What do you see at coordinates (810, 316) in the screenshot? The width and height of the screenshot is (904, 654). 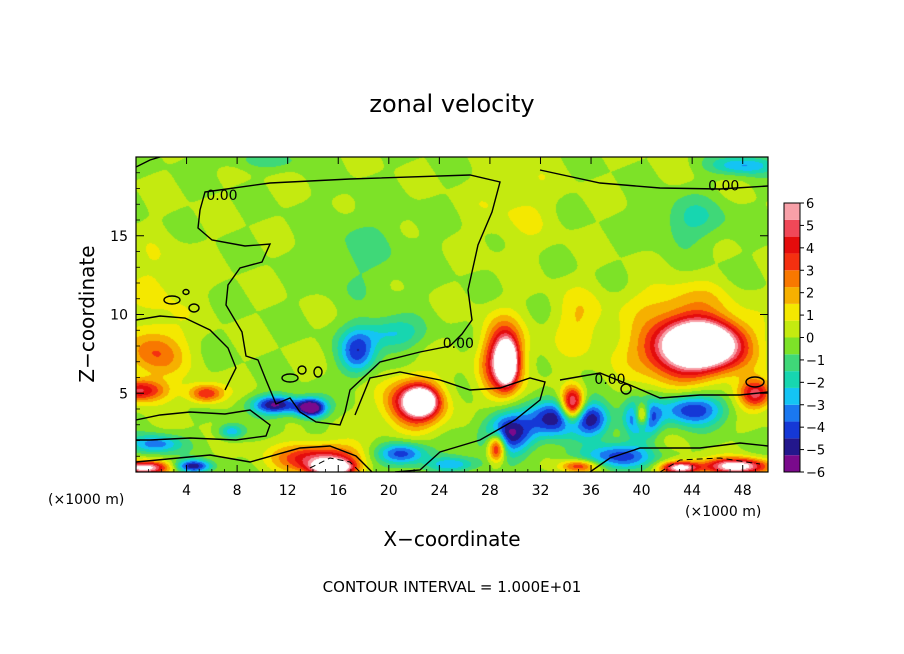 I see `colorbar-tick-label: 1` at bounding box center [810, 316].